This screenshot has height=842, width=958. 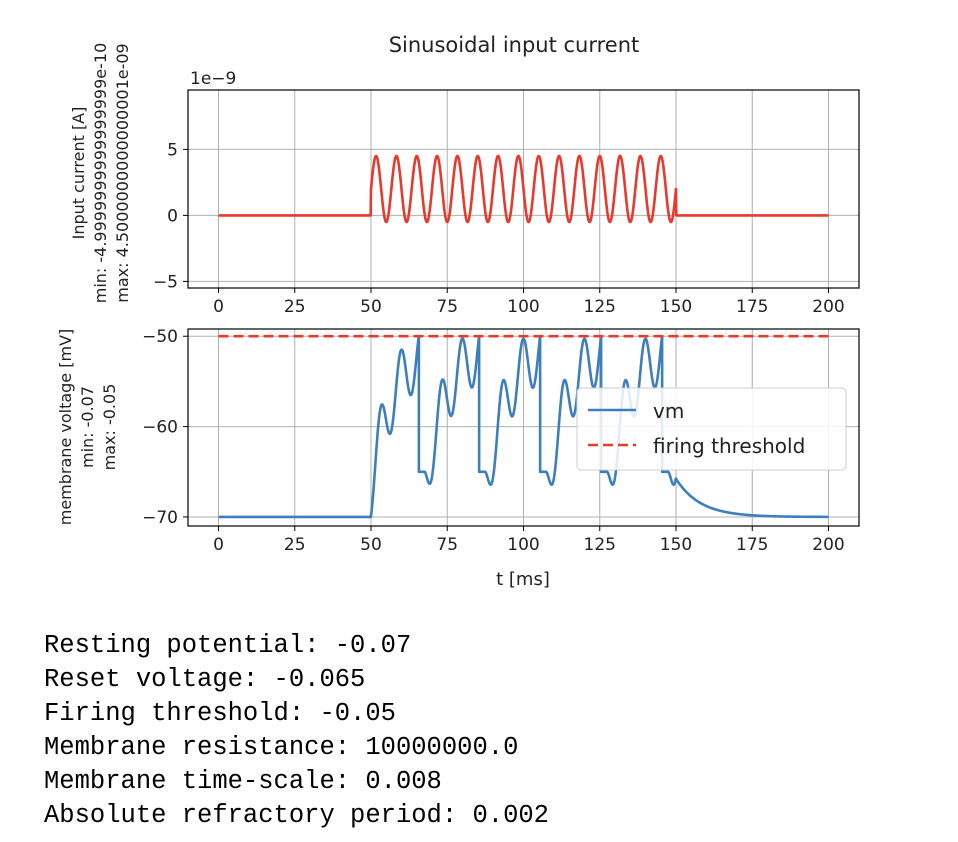 What do you see at coordinates (165, 282) in the screenshot?
I see `y-tick-label: −5` at bounding box center [165, 282].